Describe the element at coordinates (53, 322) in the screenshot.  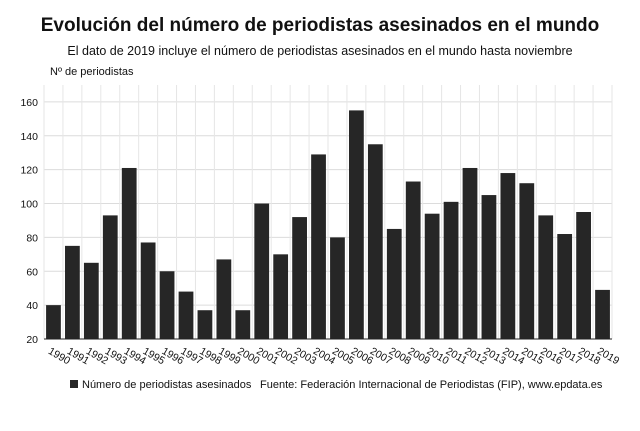
I see `bar-1990` at that location.